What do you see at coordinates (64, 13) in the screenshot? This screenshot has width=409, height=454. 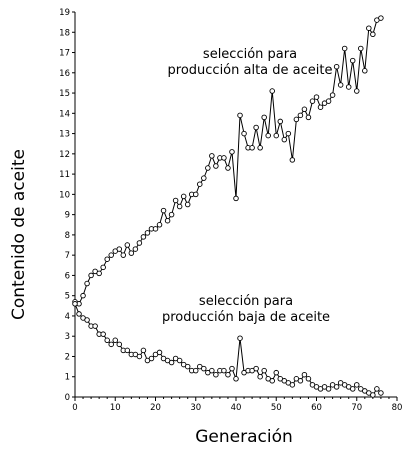 I see `y-tick-label: 19` at bounding box center [64, 13].